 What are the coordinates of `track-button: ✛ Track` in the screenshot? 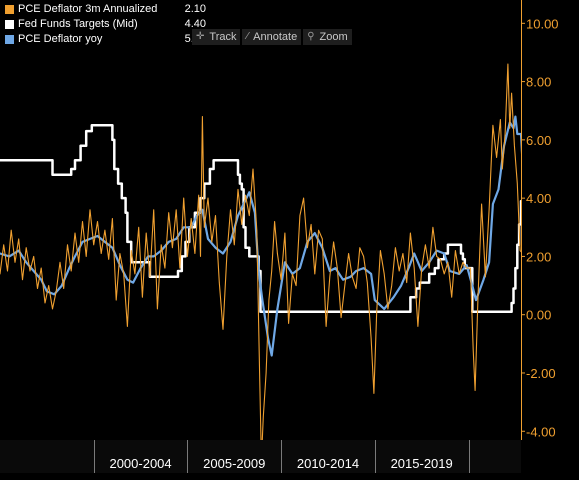 It's located at (216, 37).